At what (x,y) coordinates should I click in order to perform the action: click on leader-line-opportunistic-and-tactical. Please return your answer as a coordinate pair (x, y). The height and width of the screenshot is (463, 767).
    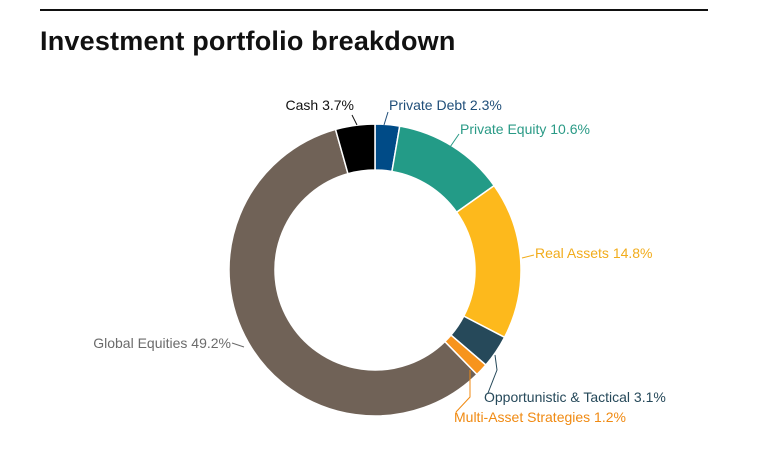
    Looking at the image, I should click on (492, 374).